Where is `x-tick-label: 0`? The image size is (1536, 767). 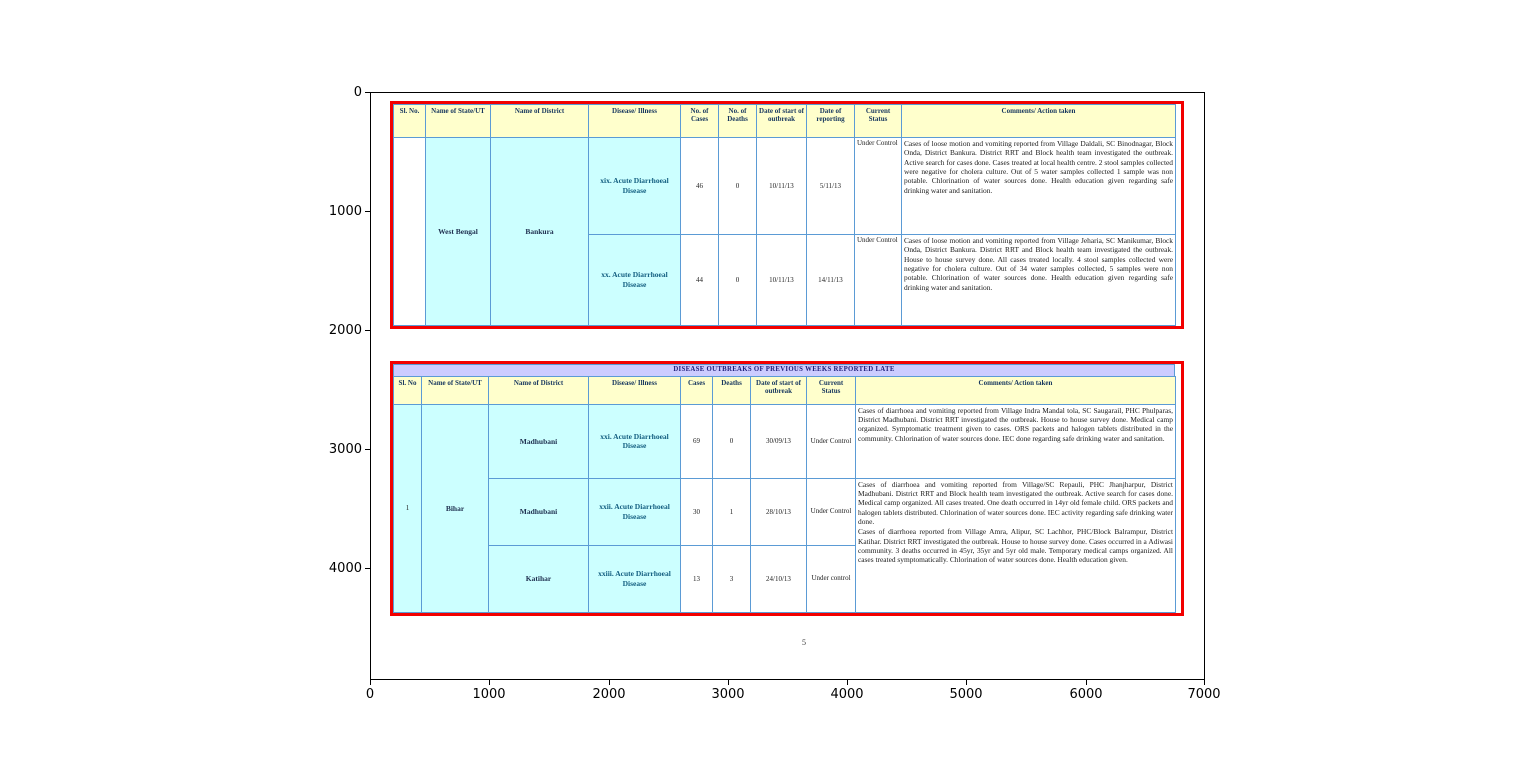
x-tick-label: 0 is located at coordinates (370, 694).